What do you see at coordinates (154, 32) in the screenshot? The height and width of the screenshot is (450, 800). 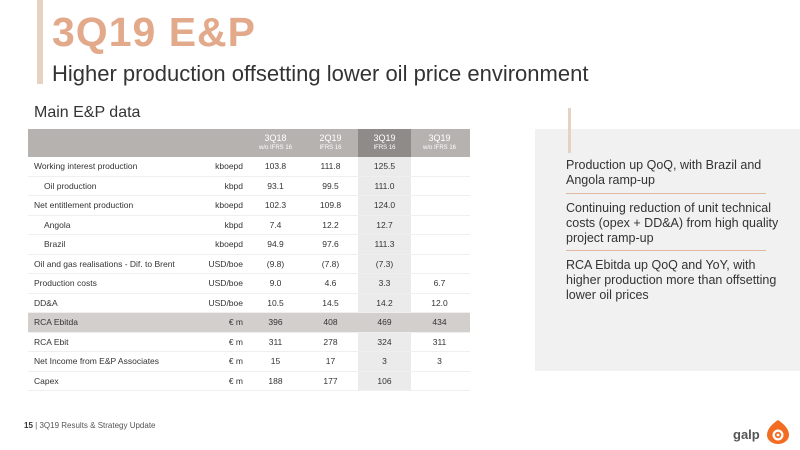 I see `page-title: 3Q19 E&P` at bounding box center [154, 32].